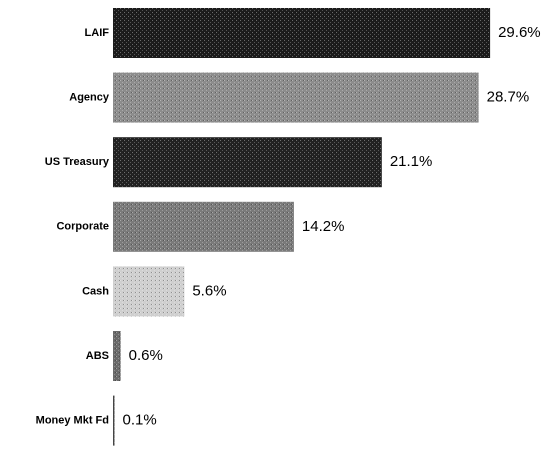  What do you see at coordinates (89, 98) in the screenshot?
I see `category-label: Agency` at bounding box center [89, 98].